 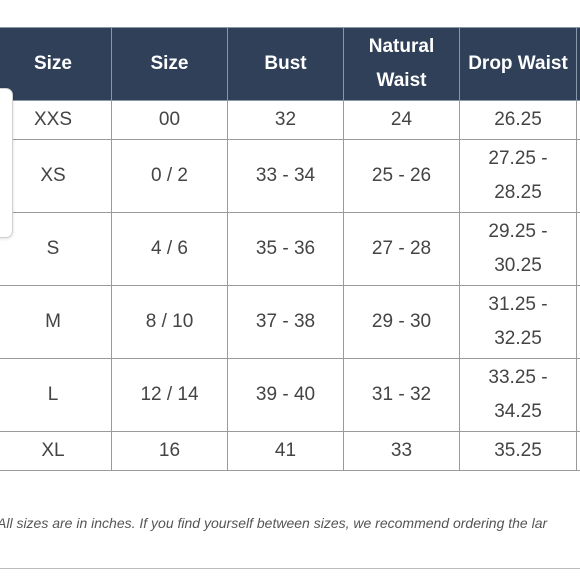 What do you see at coordinates (518, 322) in the screenshot?
I see `cell-drop-waist: 31.25 - 32.25` at bounding box center [518, 322].